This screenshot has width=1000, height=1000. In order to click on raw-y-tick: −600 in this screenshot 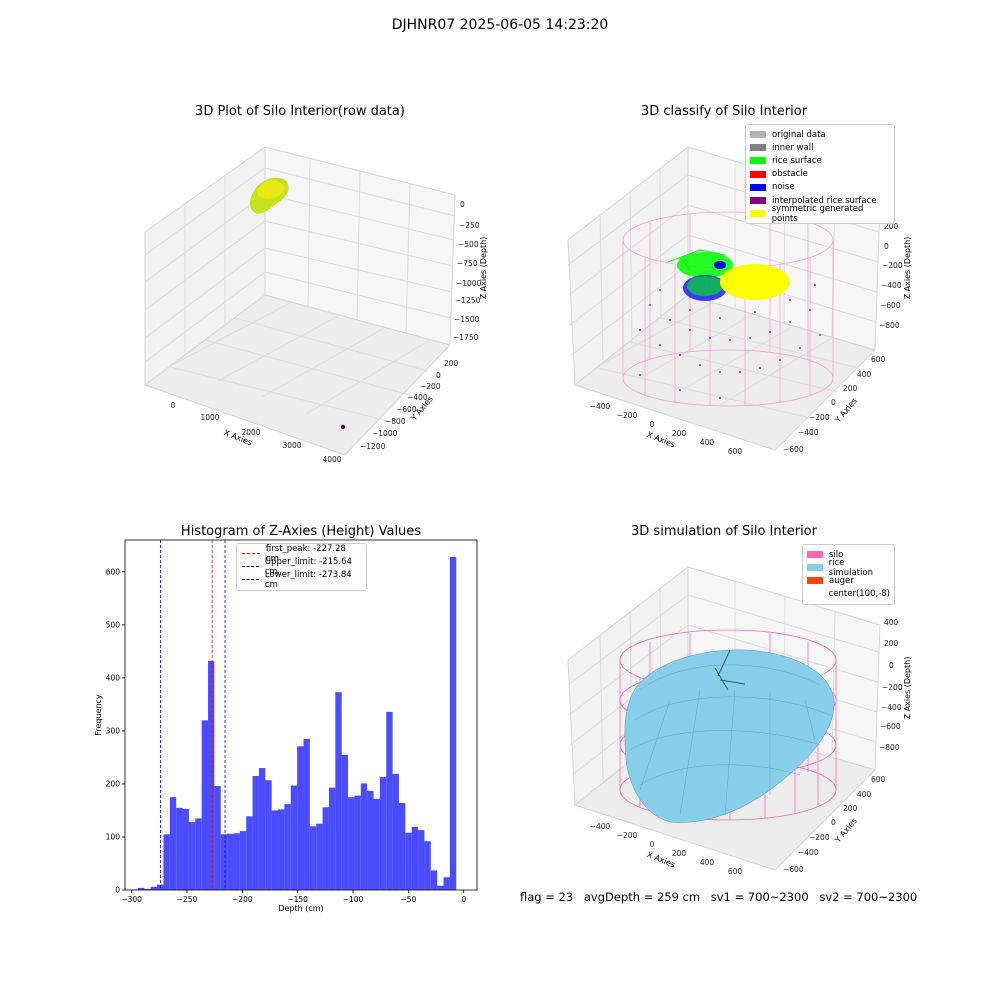, I will do `click(406, 409)`.